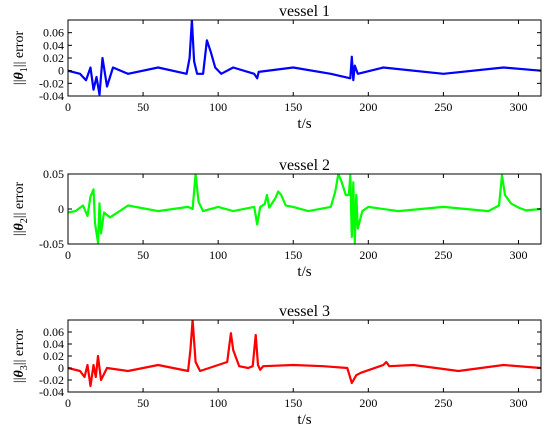  What do you see at coordinates (24, 367) in the screenshot?
I see `y-label-subscript: 3` at bounding box center [24, 367].